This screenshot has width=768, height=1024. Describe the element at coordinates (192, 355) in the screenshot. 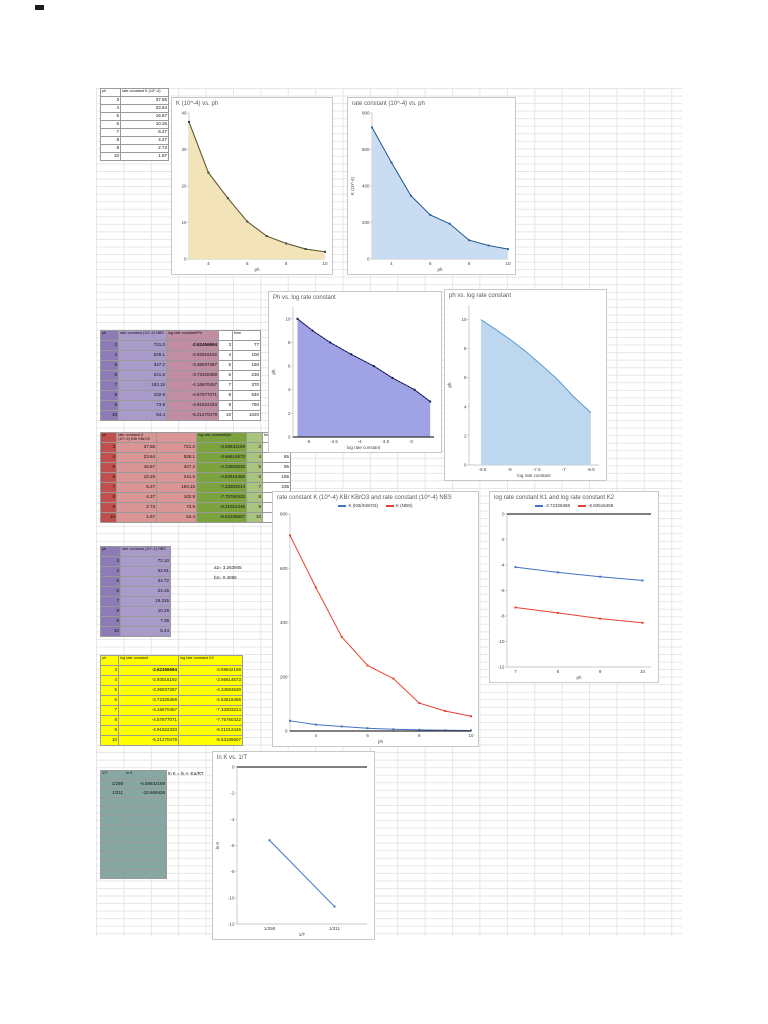

I see `cell: -2.93016192` at that location.